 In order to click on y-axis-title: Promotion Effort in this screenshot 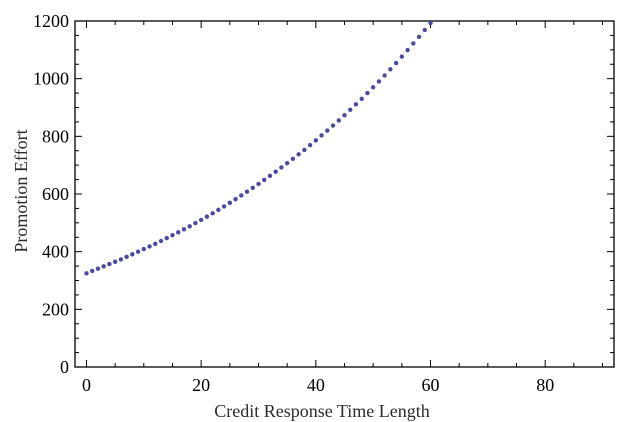, I will do `click(21, 190)`.